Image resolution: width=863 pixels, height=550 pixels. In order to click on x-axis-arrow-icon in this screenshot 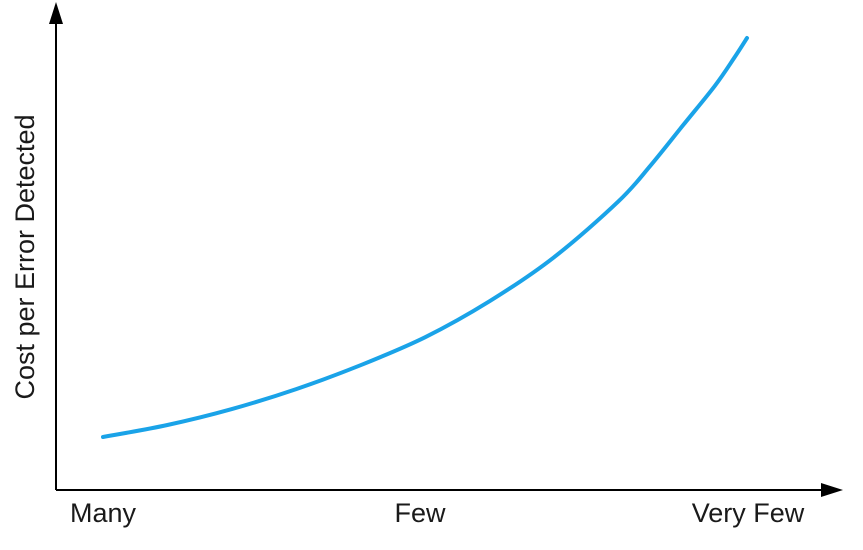, I will do `click(832, 490)`.